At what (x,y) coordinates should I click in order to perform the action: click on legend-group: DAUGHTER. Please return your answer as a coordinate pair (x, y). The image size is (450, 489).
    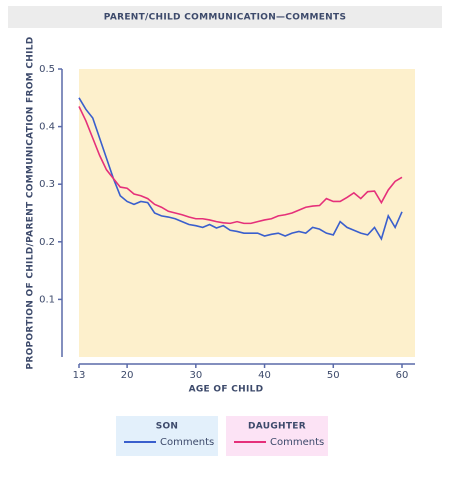
    Looking at the image, I should click on (277, 427).